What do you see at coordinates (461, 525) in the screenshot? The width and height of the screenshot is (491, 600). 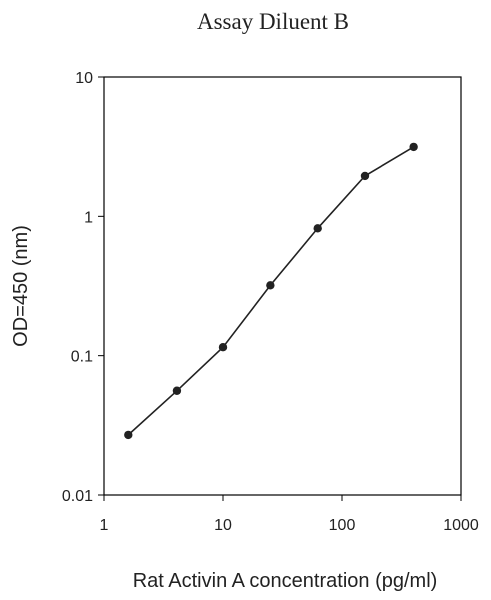 I see `x-tick-label: 1000` at bounding box center [461, 525].